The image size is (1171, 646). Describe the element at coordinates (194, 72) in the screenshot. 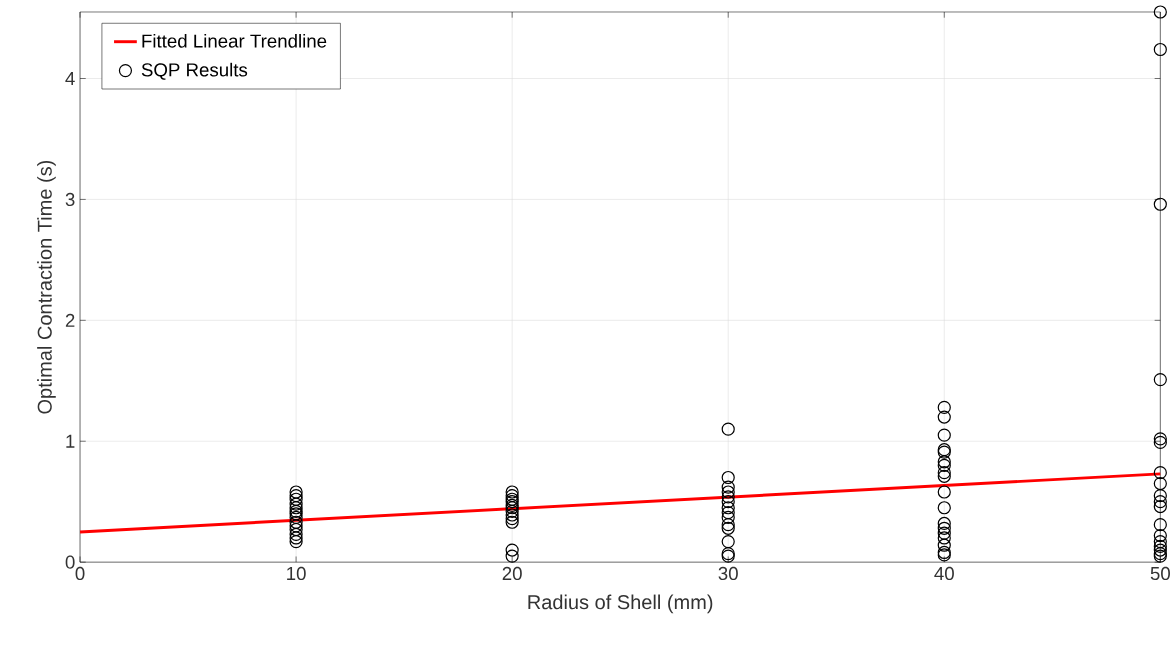

I see `legend-label: SQP Results` at that location.